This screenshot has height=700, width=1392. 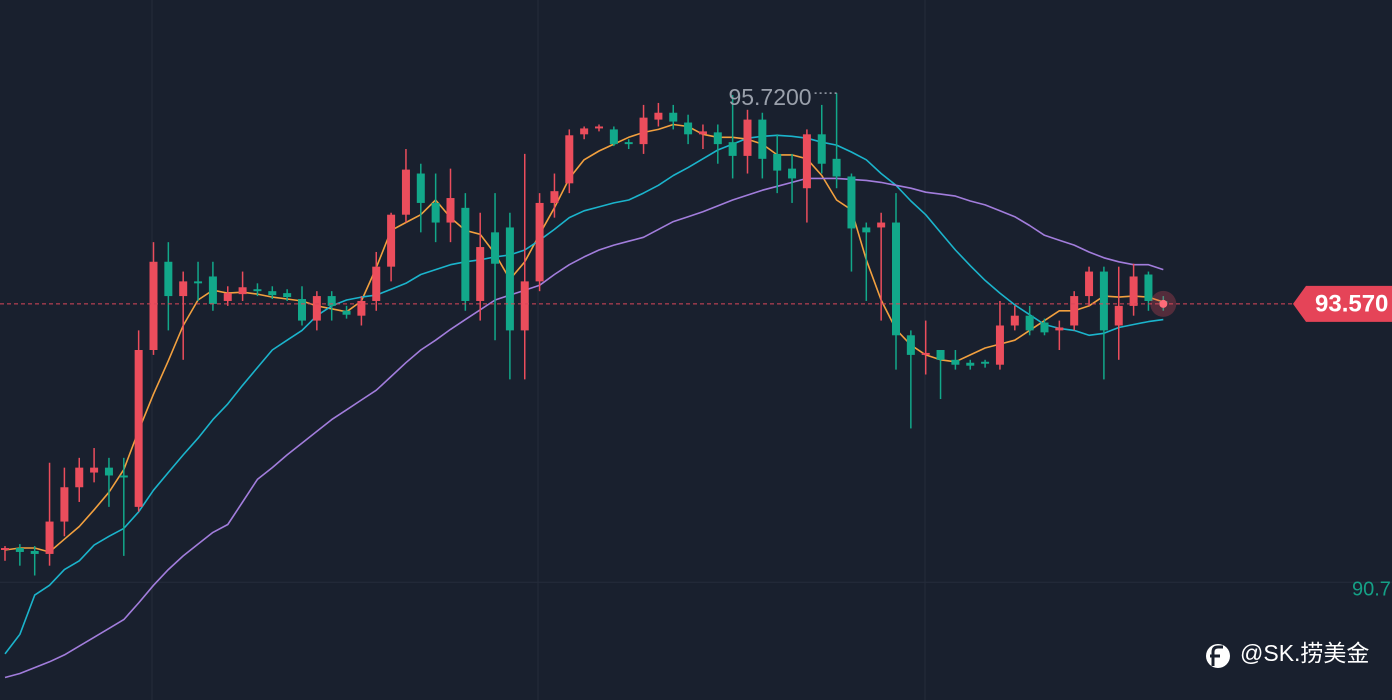 I want to click on watermark: @SK.捞美金, so click(x=1287, y=654).